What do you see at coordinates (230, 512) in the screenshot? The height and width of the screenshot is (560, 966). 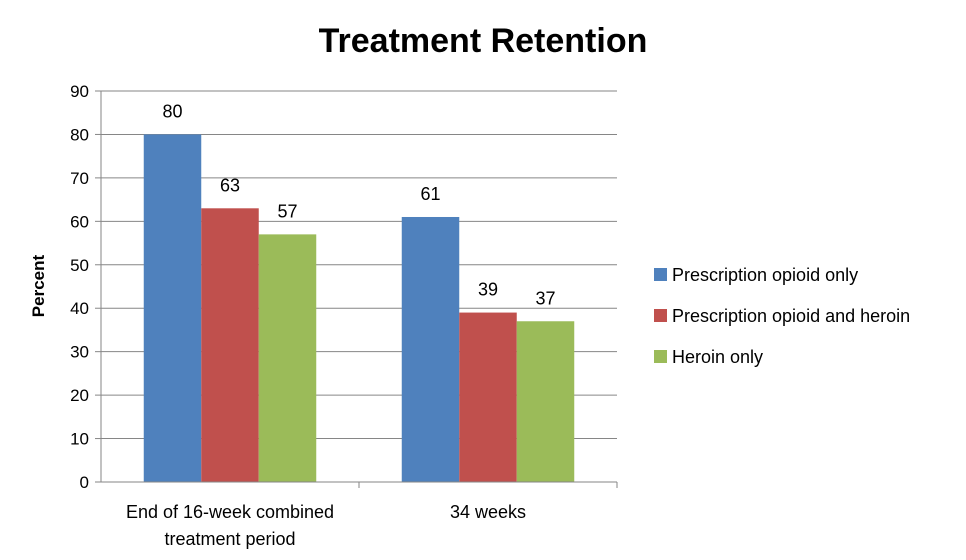 I see `x-tick-label: End of 16-week combined` at bounding box center [230, 512].